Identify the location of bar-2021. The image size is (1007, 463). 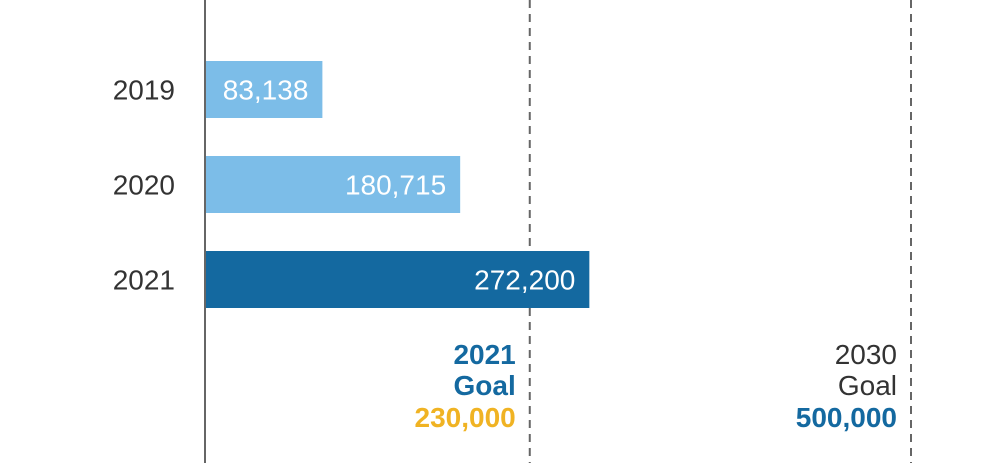
(397, 279).